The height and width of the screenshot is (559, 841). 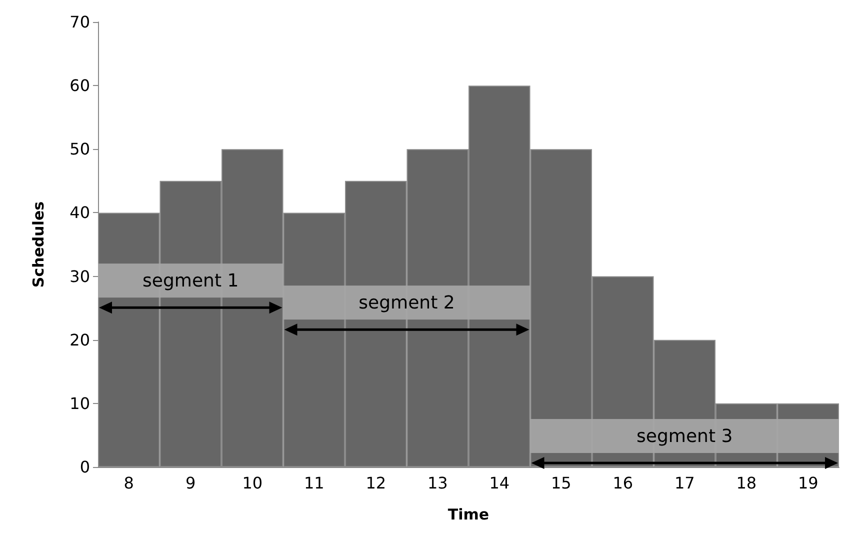 I want to click on x-tick-label: 8, so click(x=129, y=483).